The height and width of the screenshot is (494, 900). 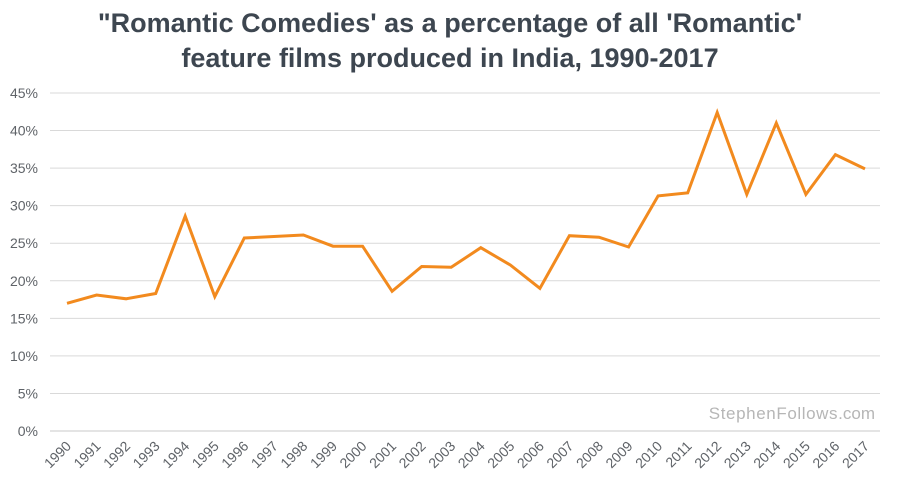 I want to click on x-tick-label: 2009, so click(x=618, y=454).